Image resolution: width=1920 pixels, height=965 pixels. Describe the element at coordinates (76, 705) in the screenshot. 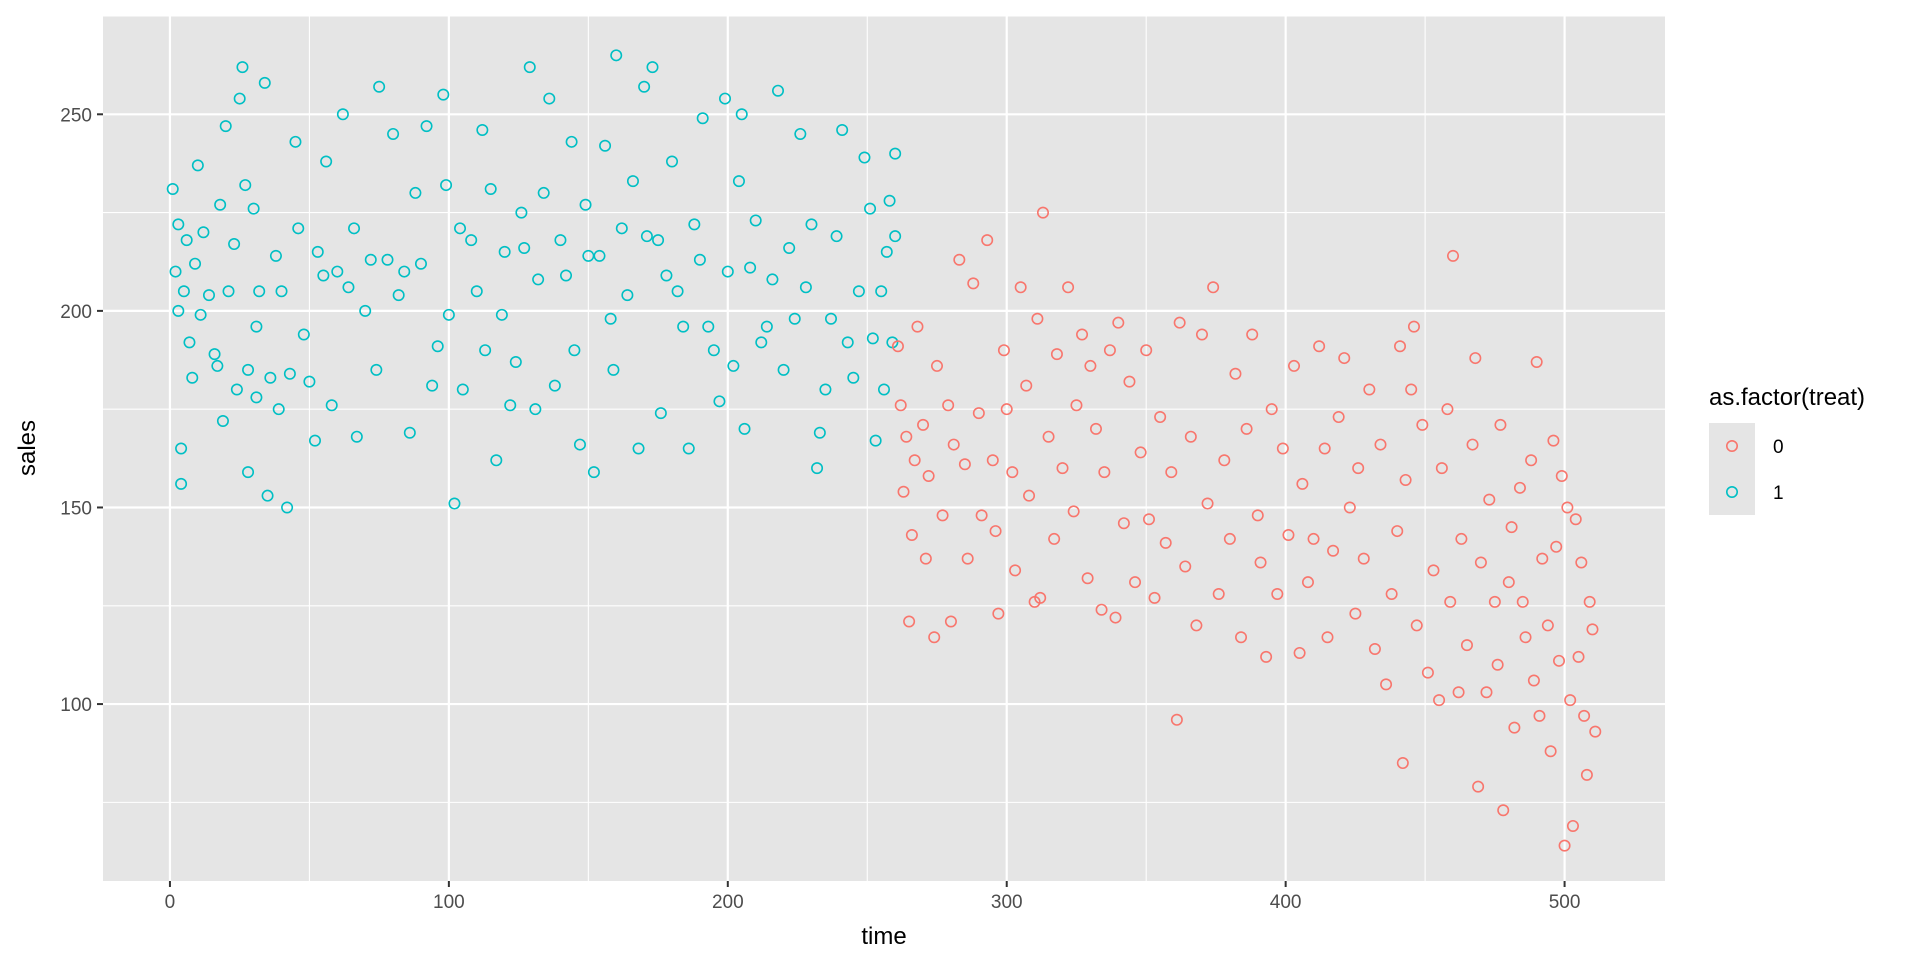

I see `y-tick-label: 100` at that location.